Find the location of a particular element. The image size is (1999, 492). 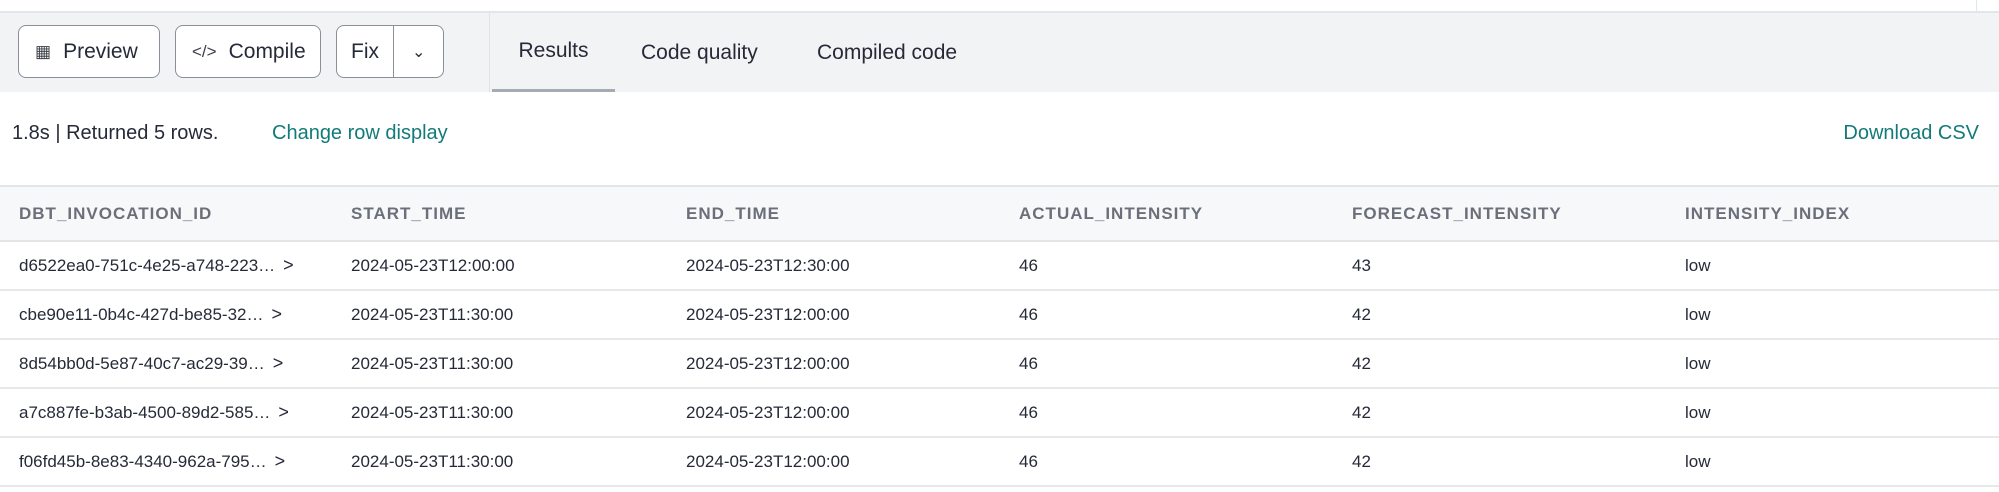

cell-value: 43 is located at coordinates (1361, 265).